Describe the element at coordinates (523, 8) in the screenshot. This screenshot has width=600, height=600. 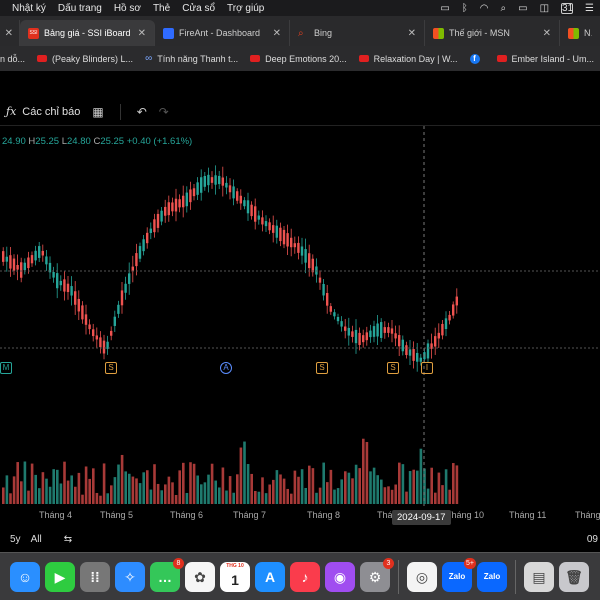
I see `display-icon: ▭` at that location.